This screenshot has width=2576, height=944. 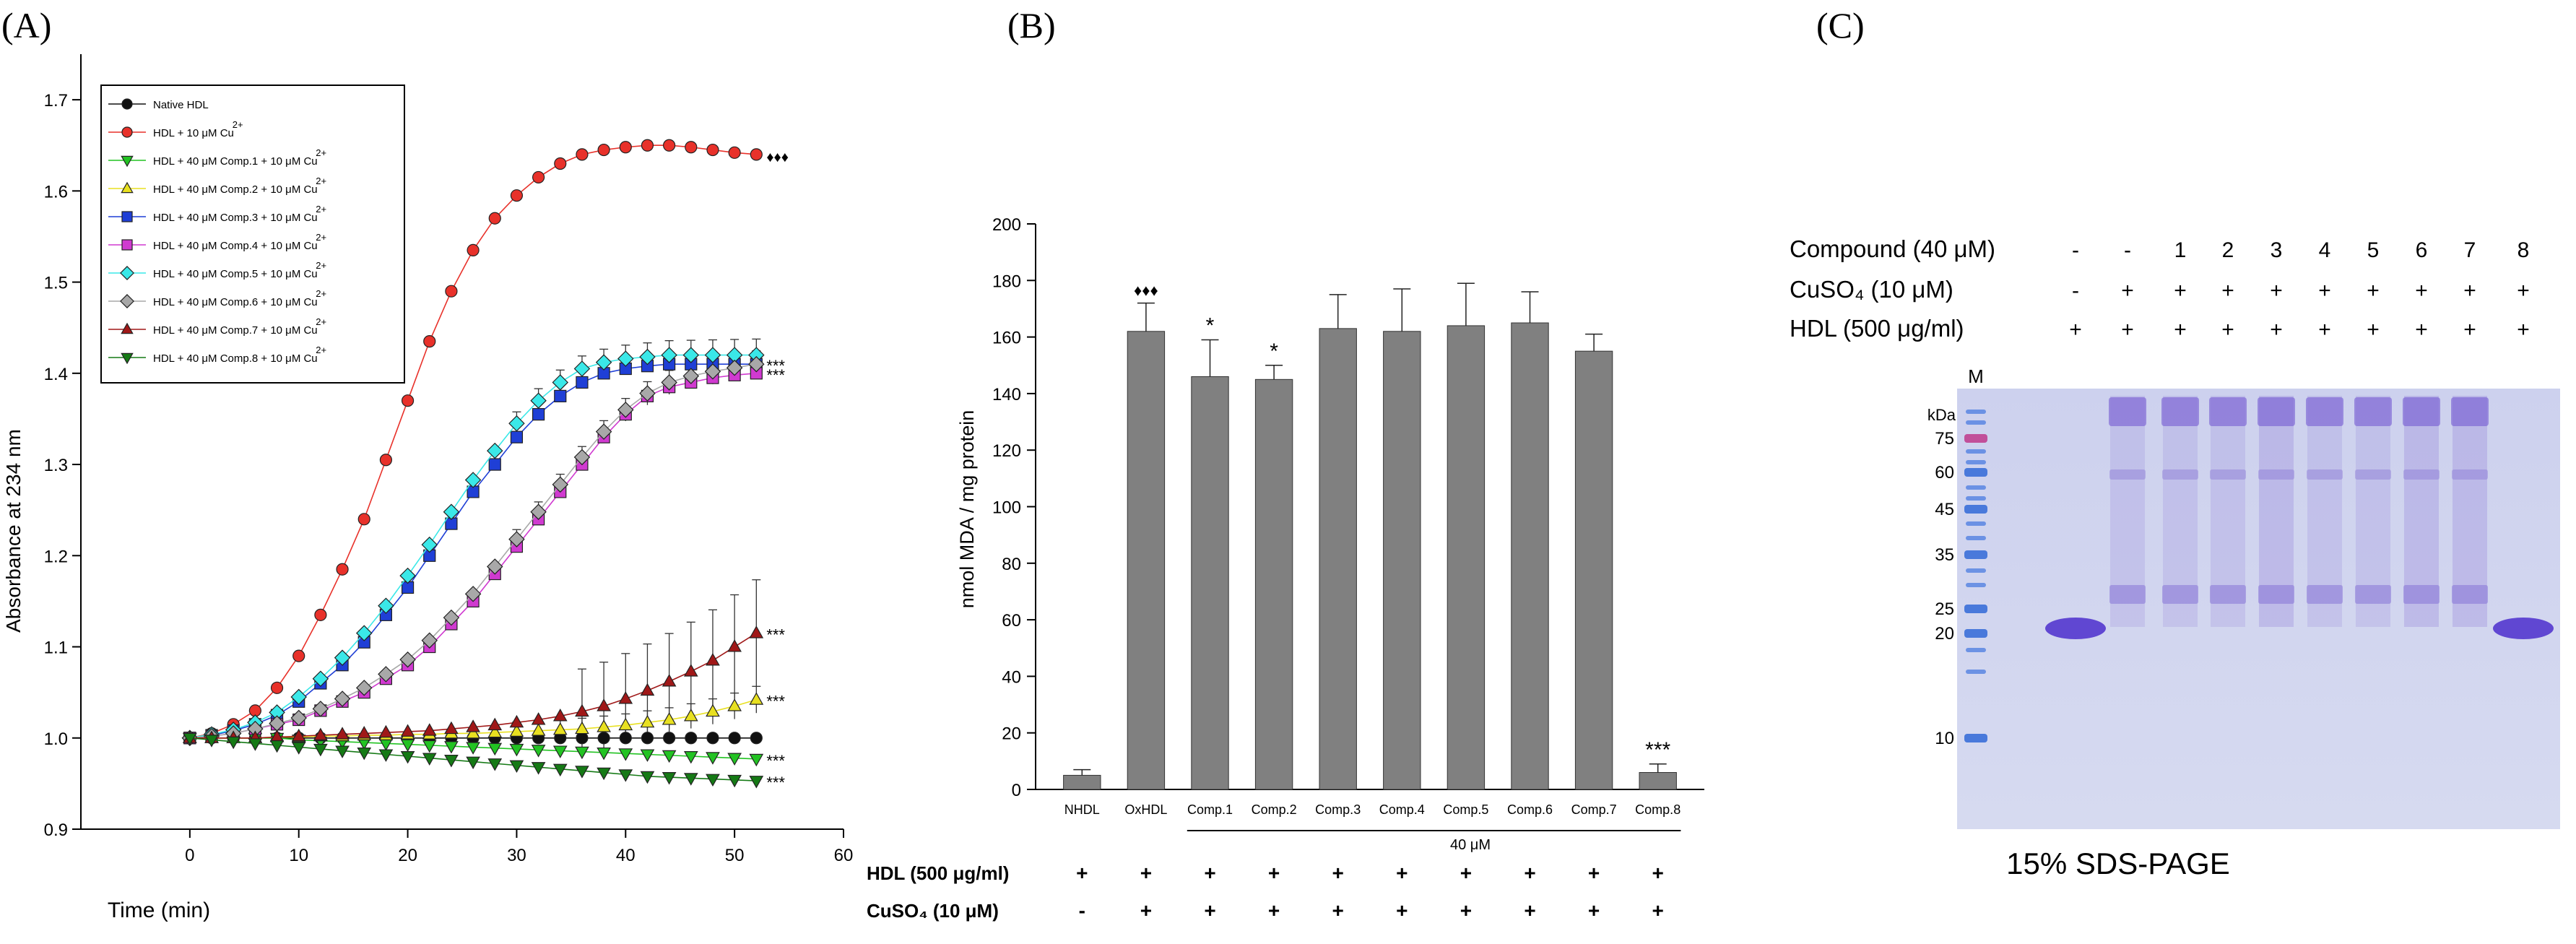 What do you see at coordinates (1975, 554) in the screenshot?
I see `gel-marker-band` at bounding box center [1975, 554].